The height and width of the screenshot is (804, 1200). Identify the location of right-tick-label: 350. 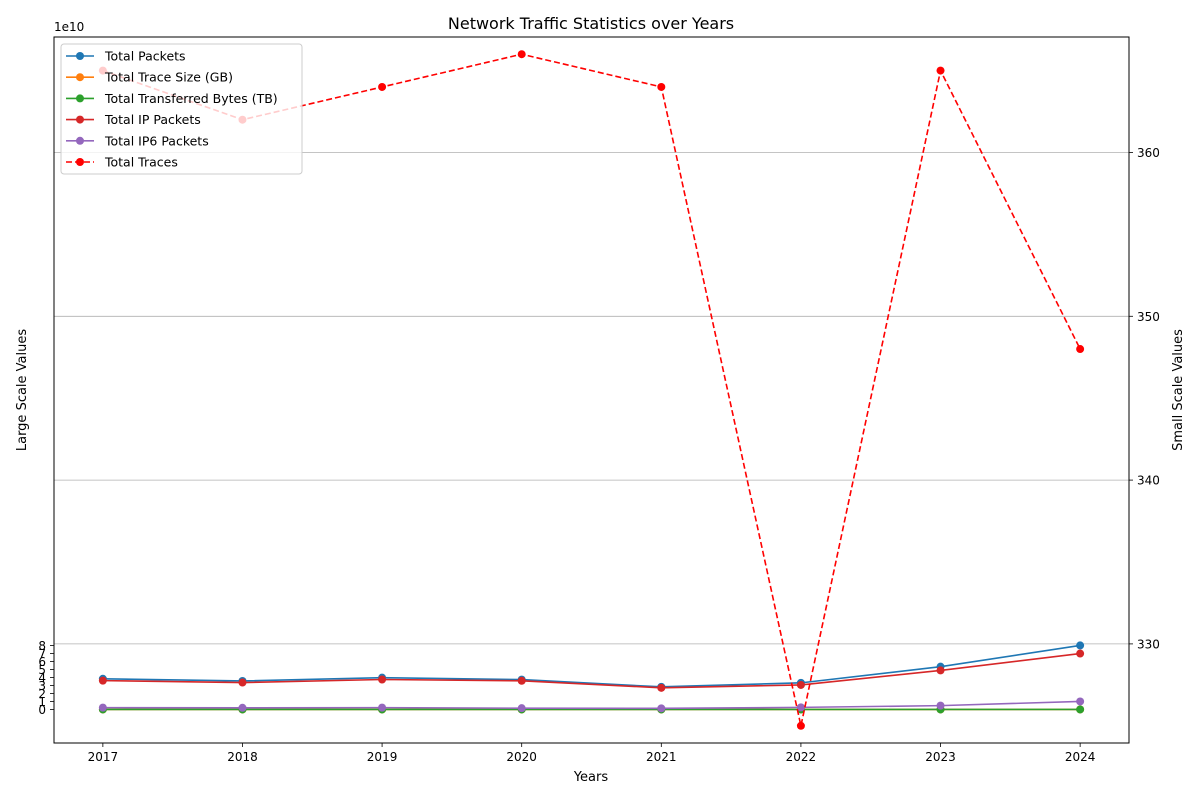
(1148, 317).